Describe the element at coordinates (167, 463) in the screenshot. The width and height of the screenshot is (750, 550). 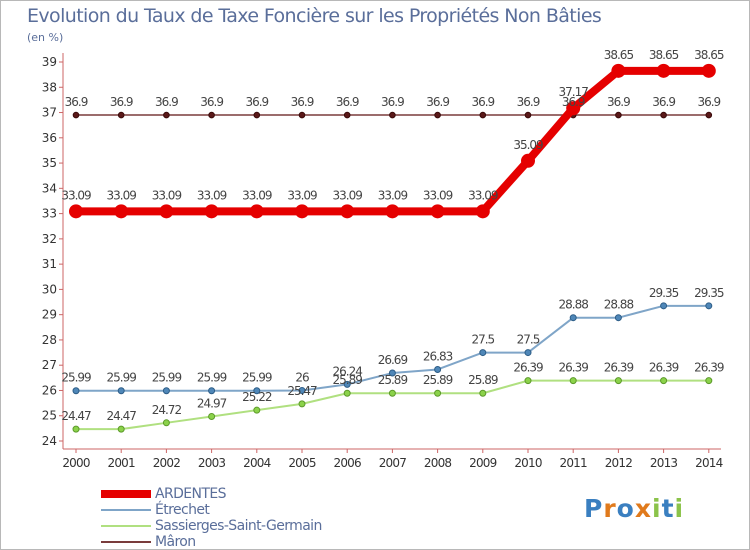
I see `x-tick-label: 2002` at that location.